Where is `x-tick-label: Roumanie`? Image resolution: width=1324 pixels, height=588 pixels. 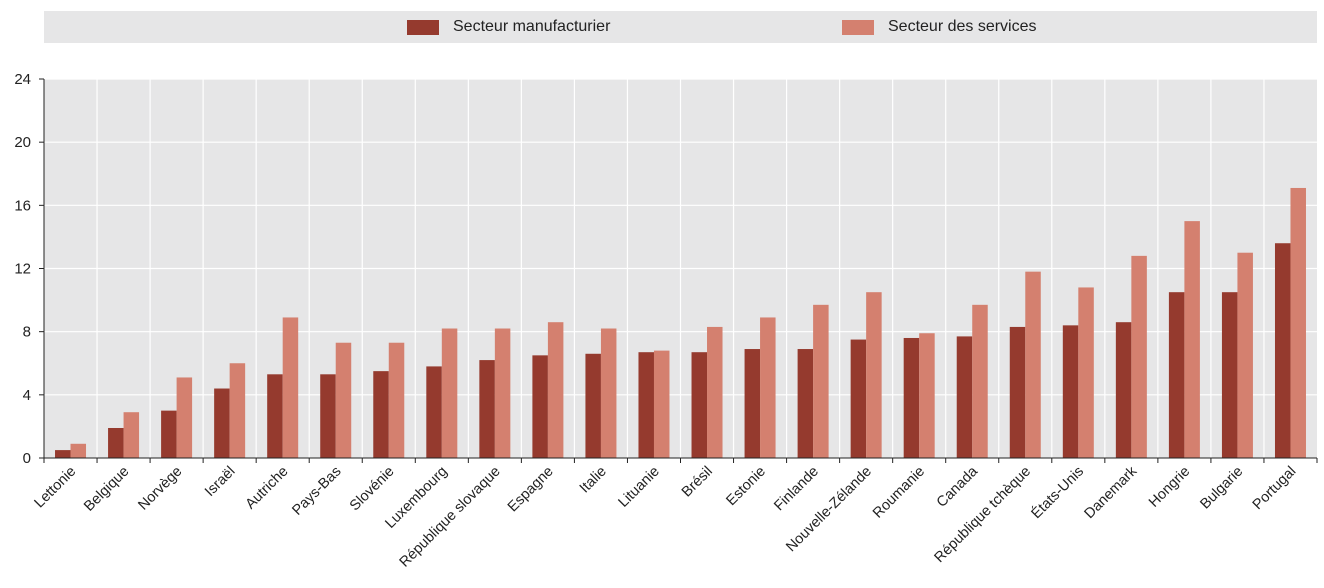
x-tick-label: Roumanie is located at coordinates (899, 493).